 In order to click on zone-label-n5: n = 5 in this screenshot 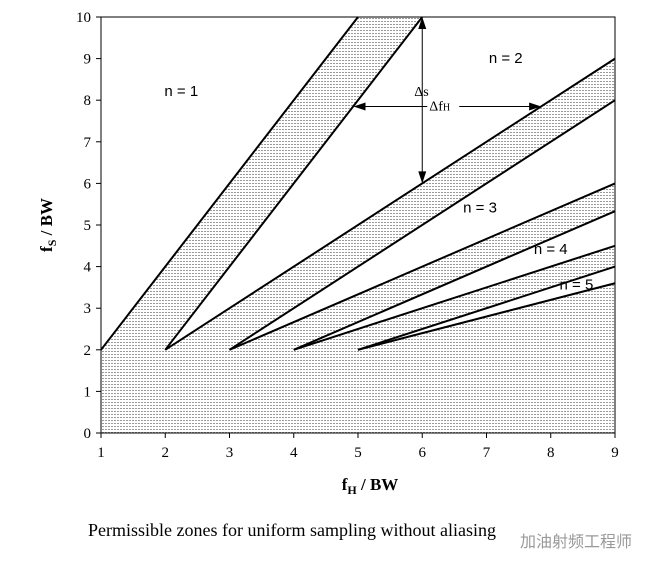, I will do `click(577, 284)`.